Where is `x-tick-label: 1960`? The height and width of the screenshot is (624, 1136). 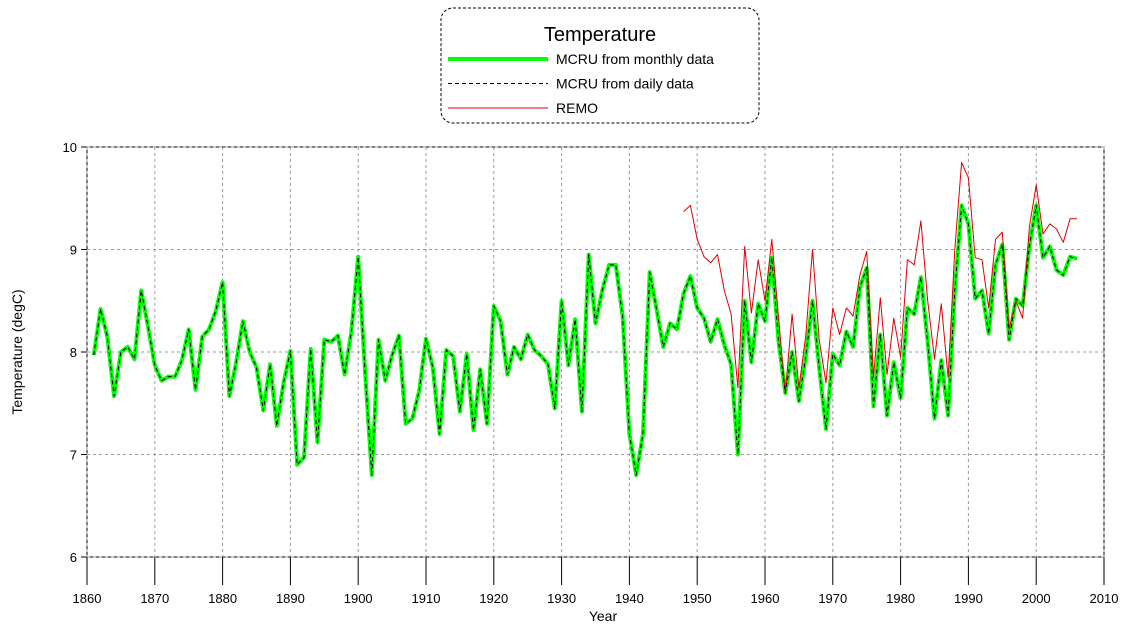
x-tick-label: 1960 is located at coordinates (765, 598).